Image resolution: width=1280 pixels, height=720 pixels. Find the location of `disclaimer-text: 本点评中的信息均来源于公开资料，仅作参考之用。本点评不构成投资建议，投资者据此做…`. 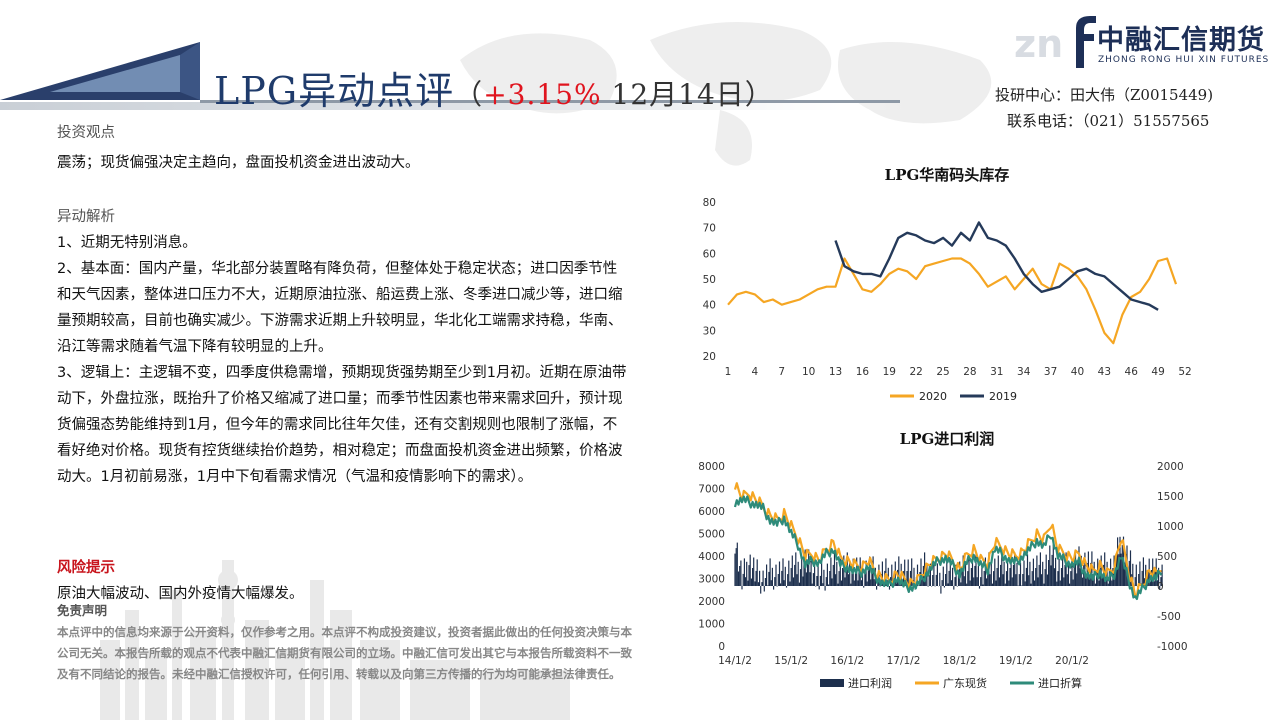

disclaimer-text: 本点评中的信息均来源于公开资料，仅作参考之用。本点评不构成投资建议，投资者据此做… is located at coordinates (344, 653).